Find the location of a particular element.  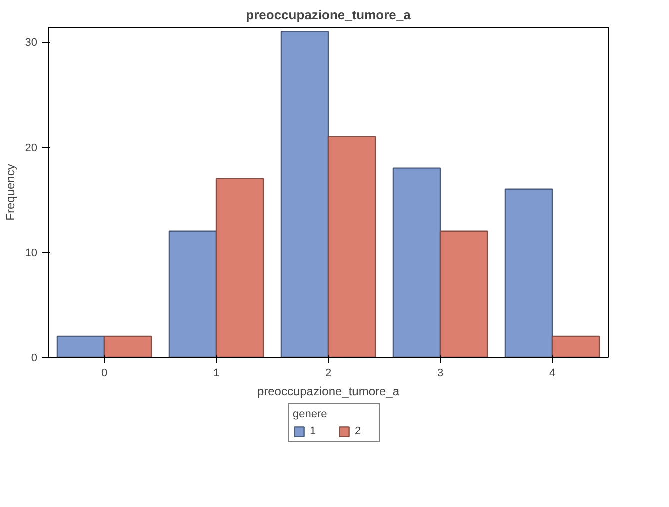

chart-title: preoccupazione_tumore_a is located at coordinates (329, 15).